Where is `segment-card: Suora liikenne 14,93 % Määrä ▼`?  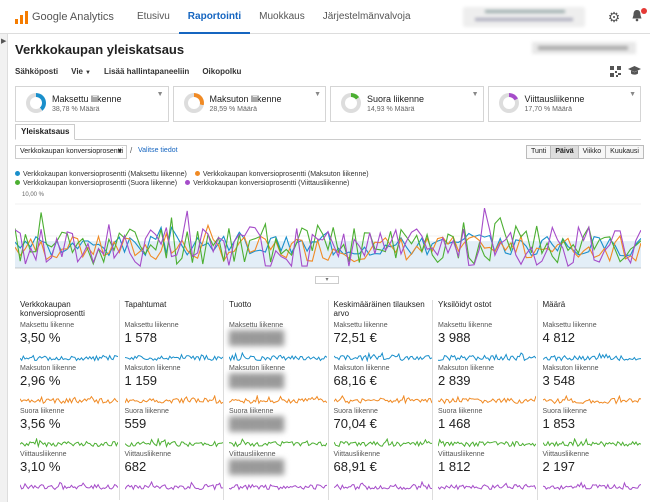 segment-card: Suora liikenne 14,93 % Määrä ▼ is located at coordinates (407, 104).